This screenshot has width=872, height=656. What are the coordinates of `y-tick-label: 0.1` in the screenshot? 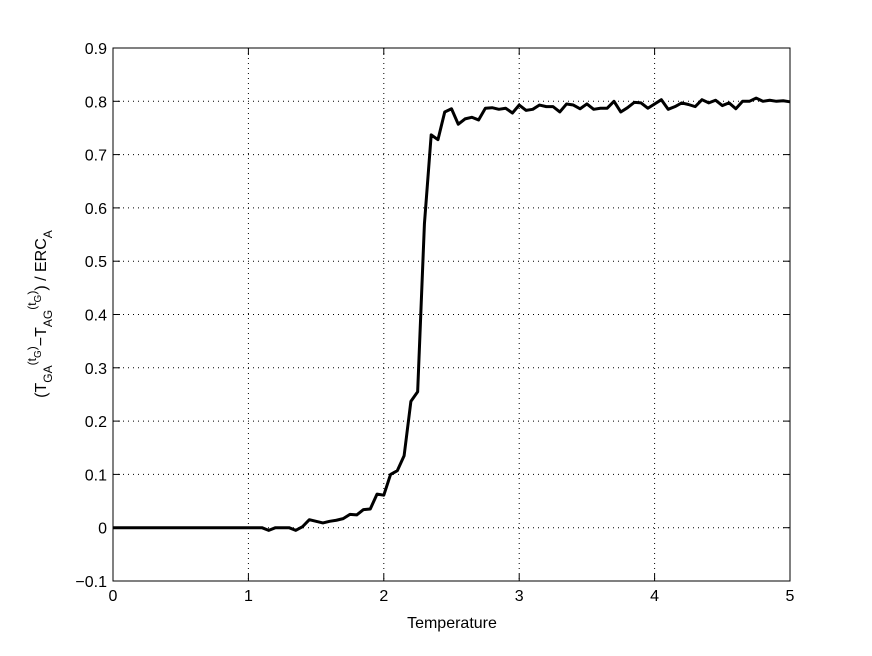 It's located at (96, 475).